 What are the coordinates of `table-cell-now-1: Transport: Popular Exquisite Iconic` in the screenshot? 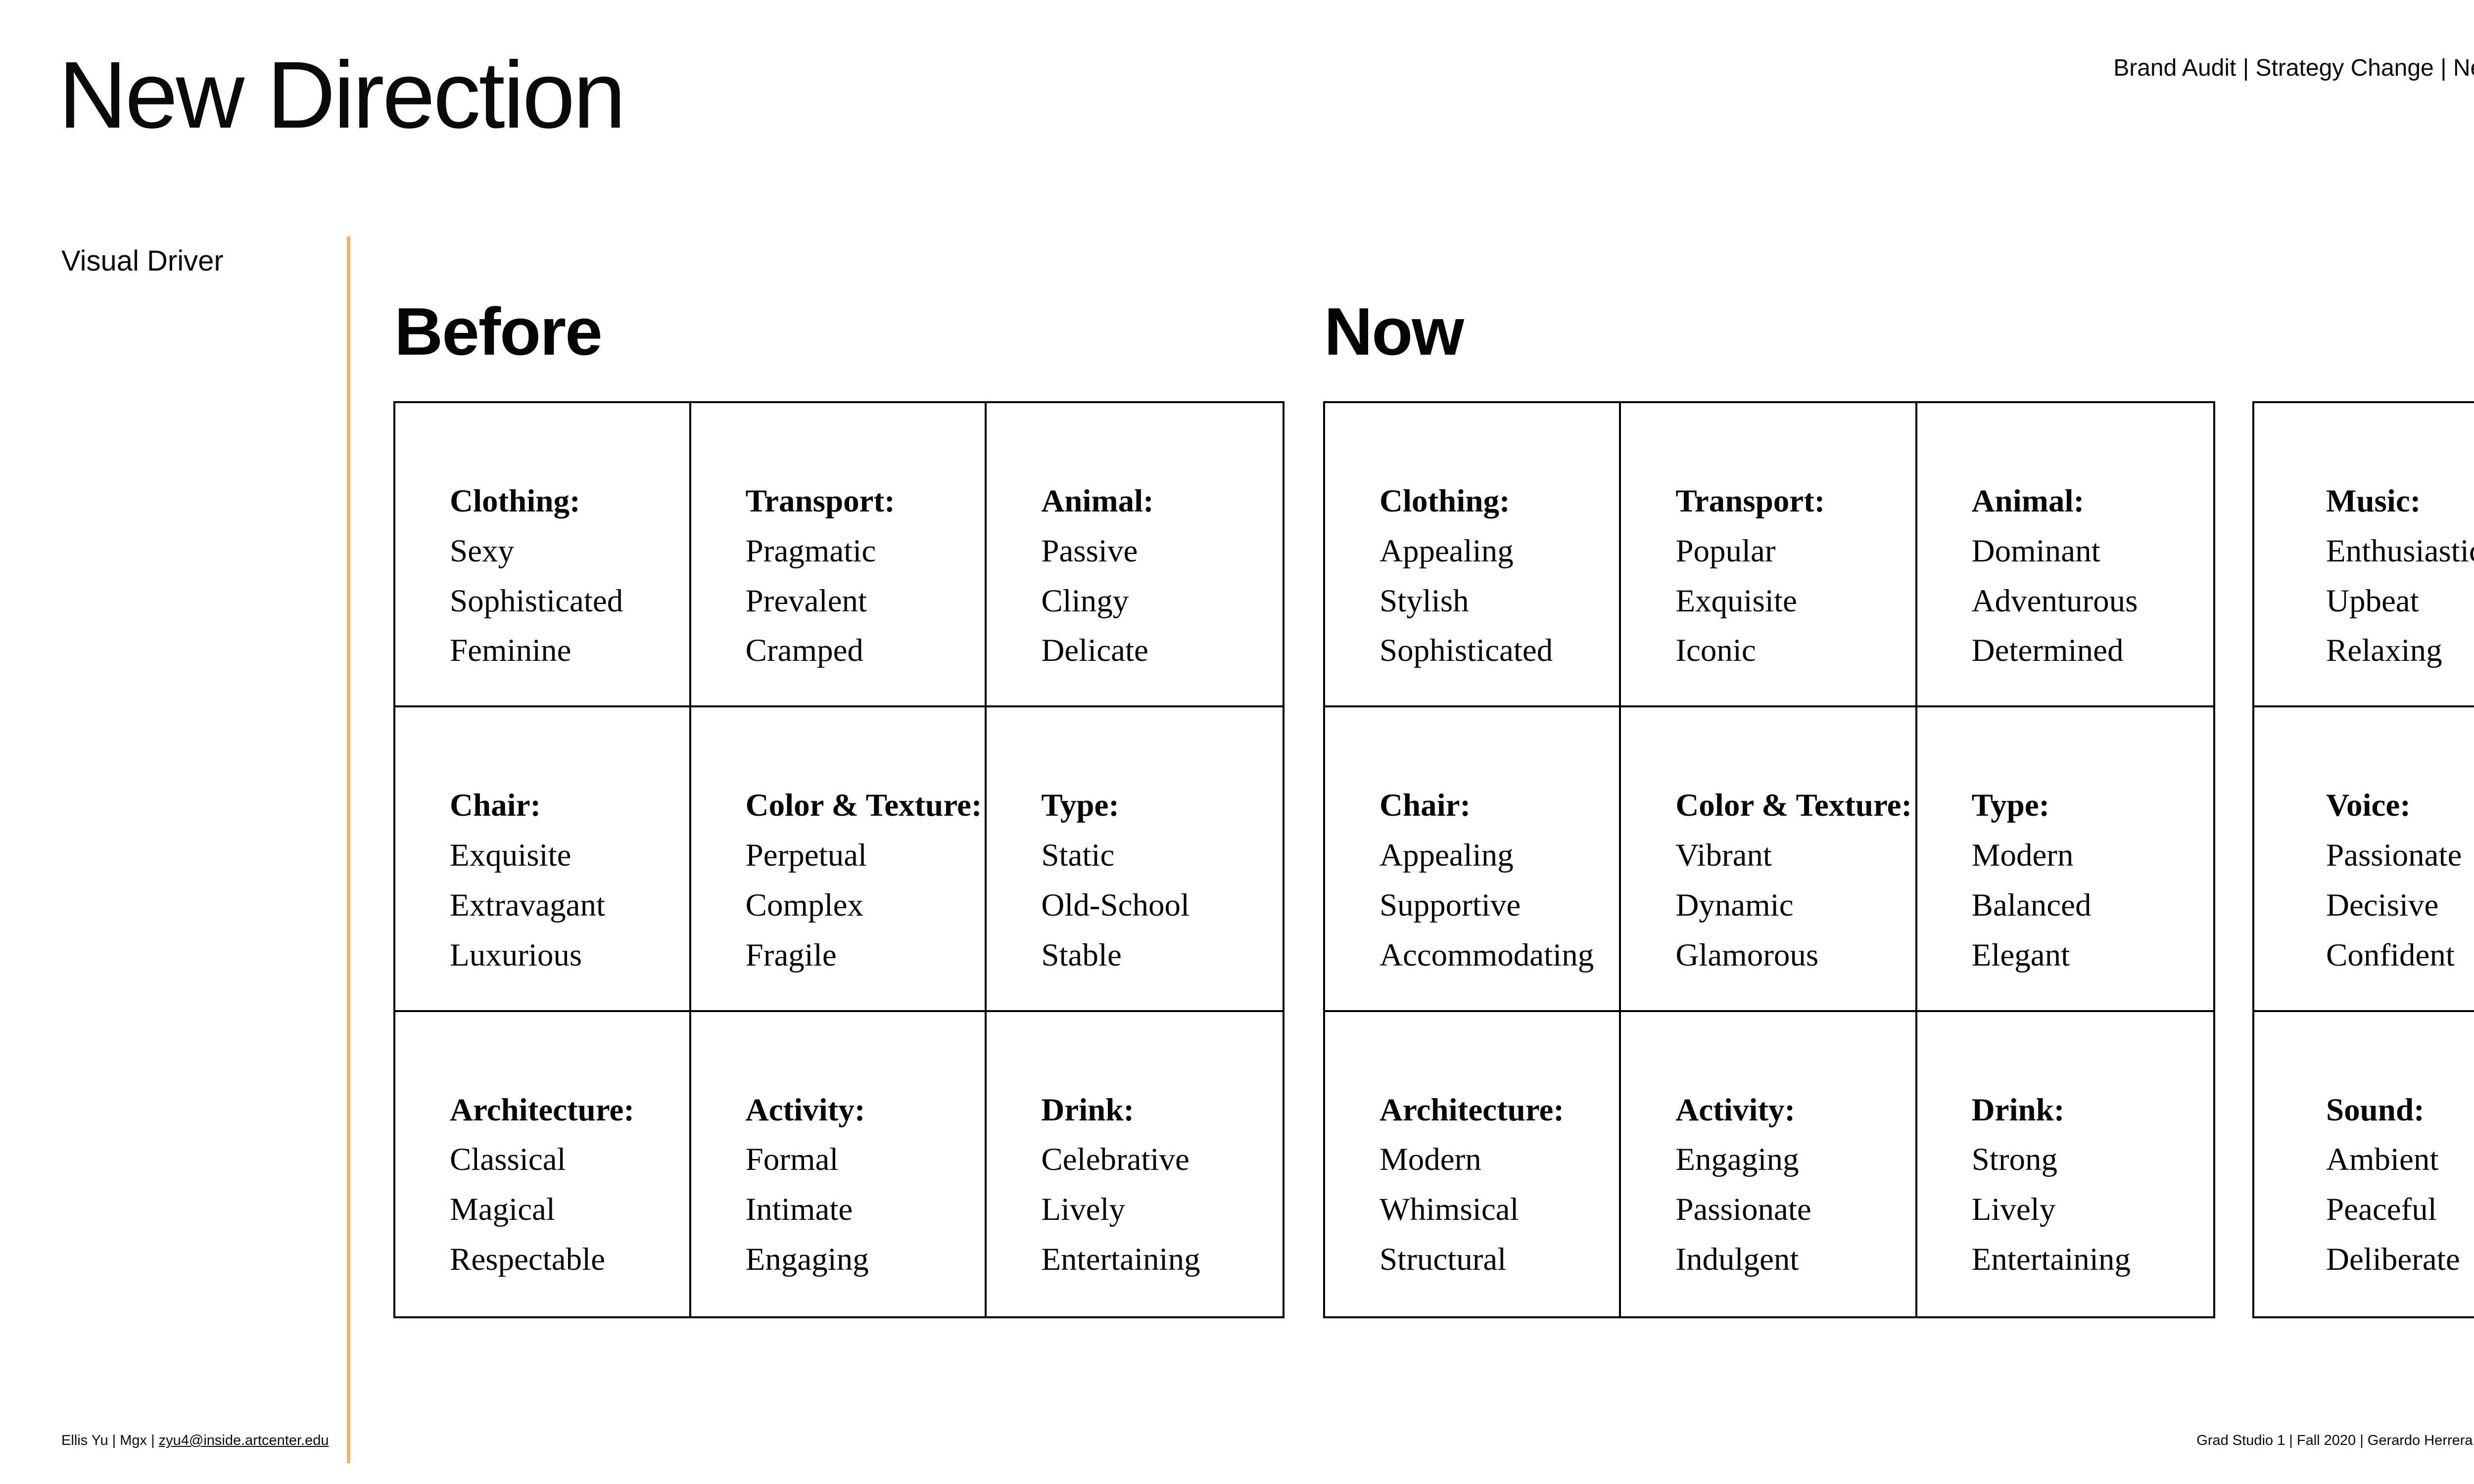 It's located at (1769, 555).